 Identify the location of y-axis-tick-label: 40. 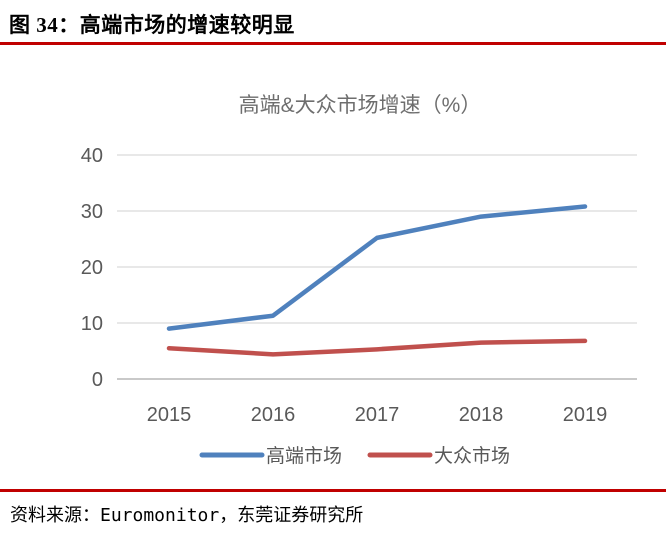
(92, 156).